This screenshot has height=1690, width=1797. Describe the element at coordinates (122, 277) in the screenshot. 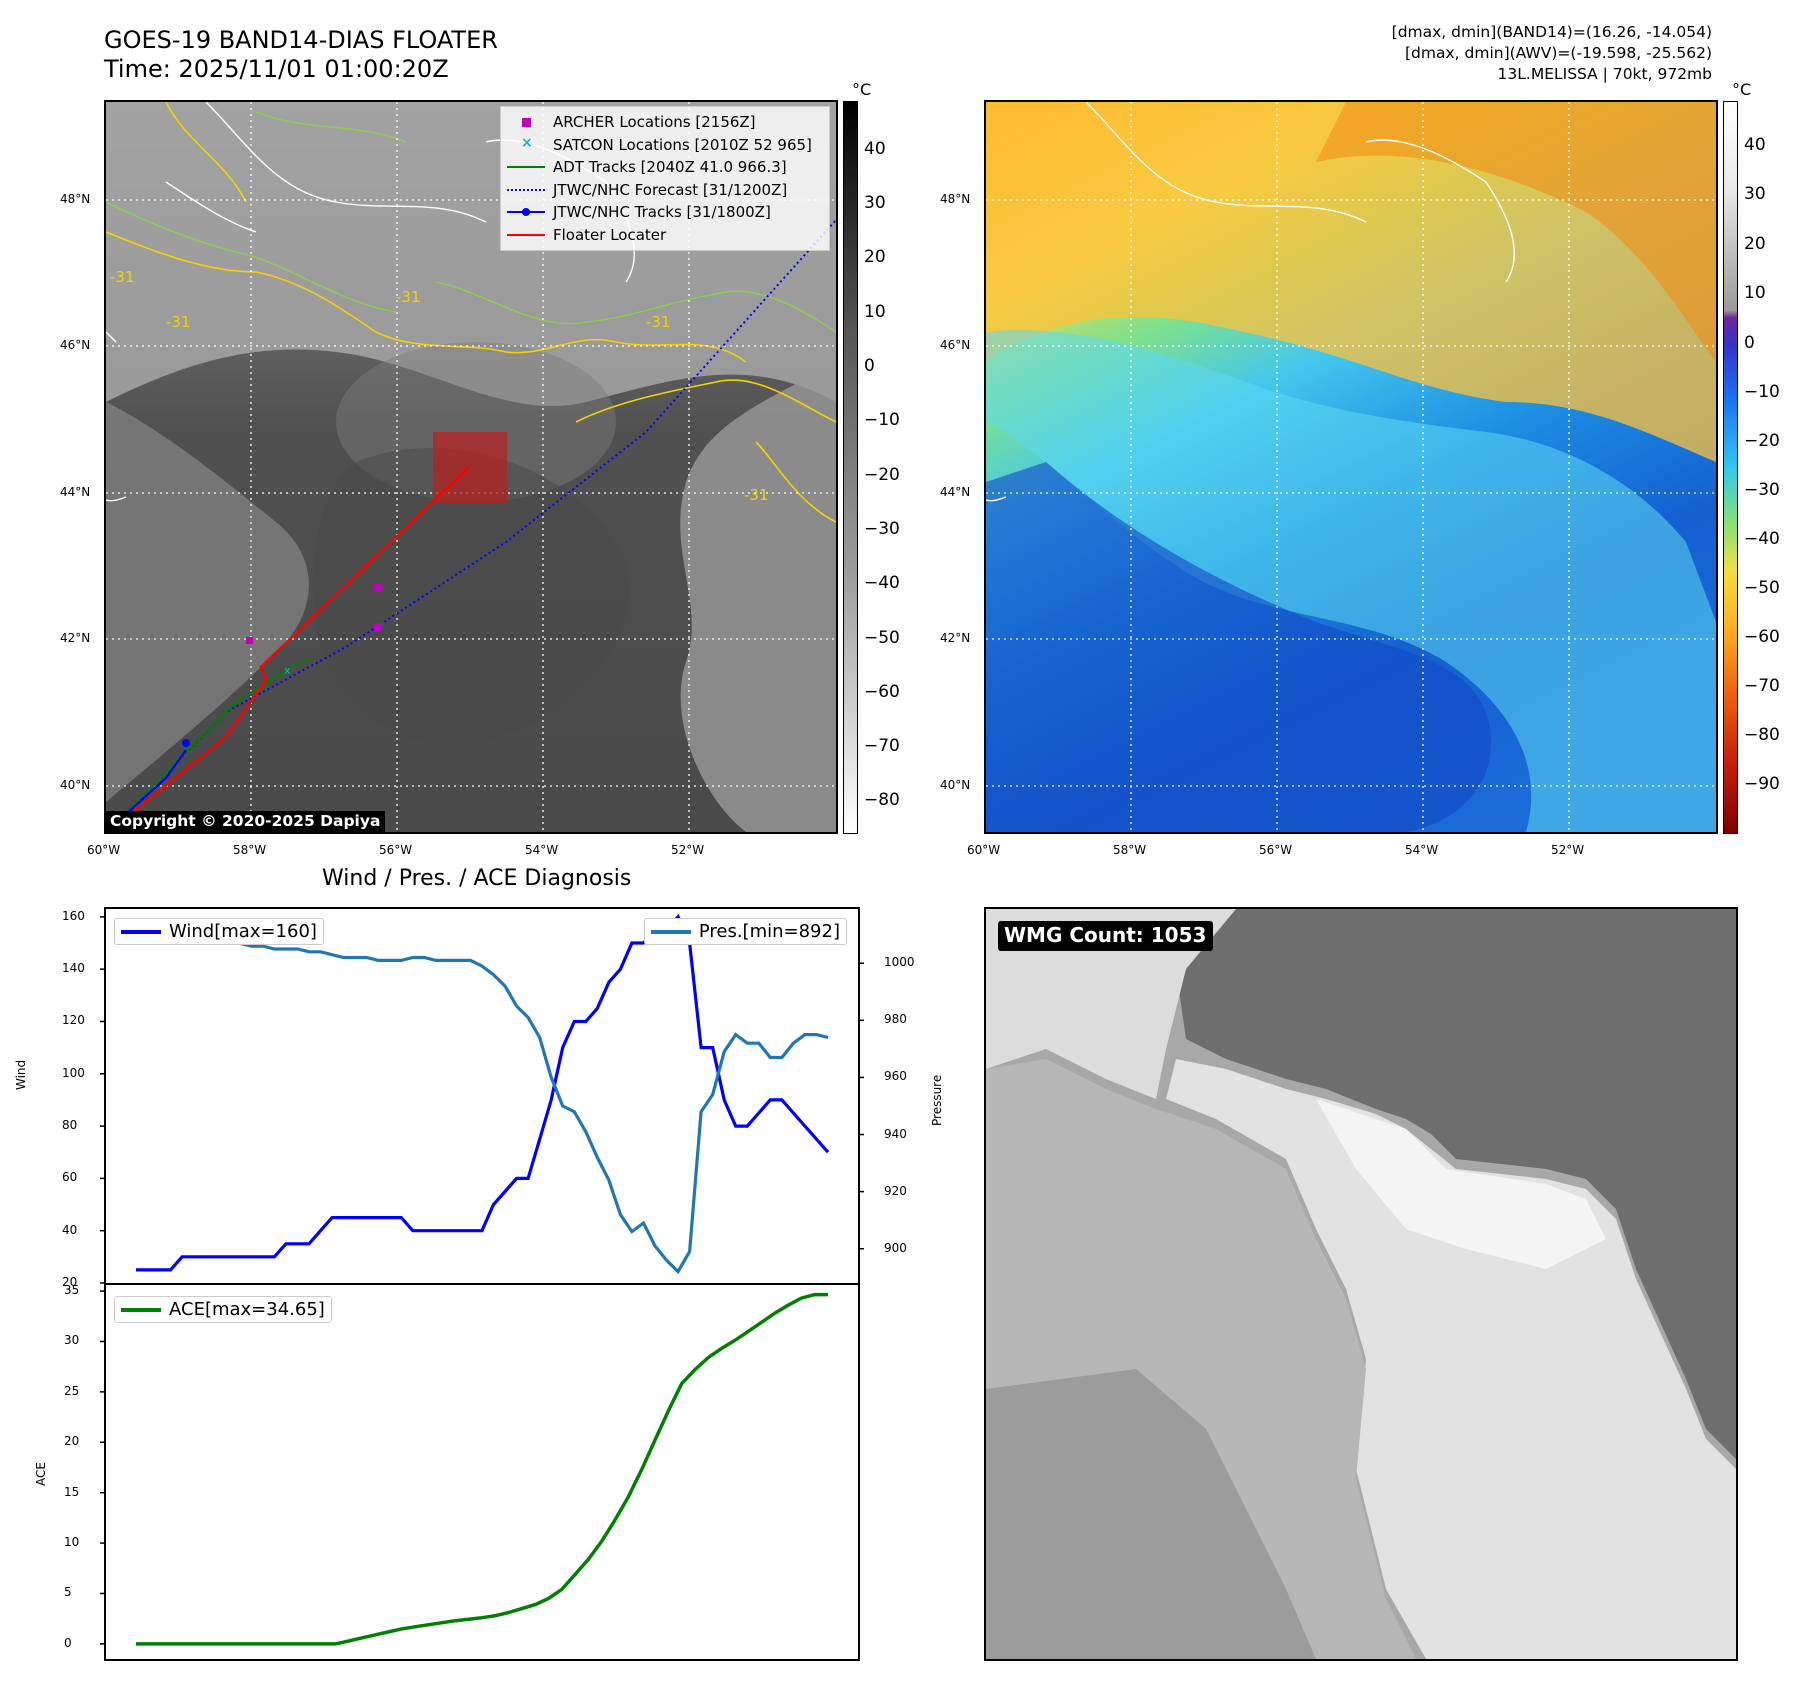

I see `ir-contour-label-1: -31` at that location.